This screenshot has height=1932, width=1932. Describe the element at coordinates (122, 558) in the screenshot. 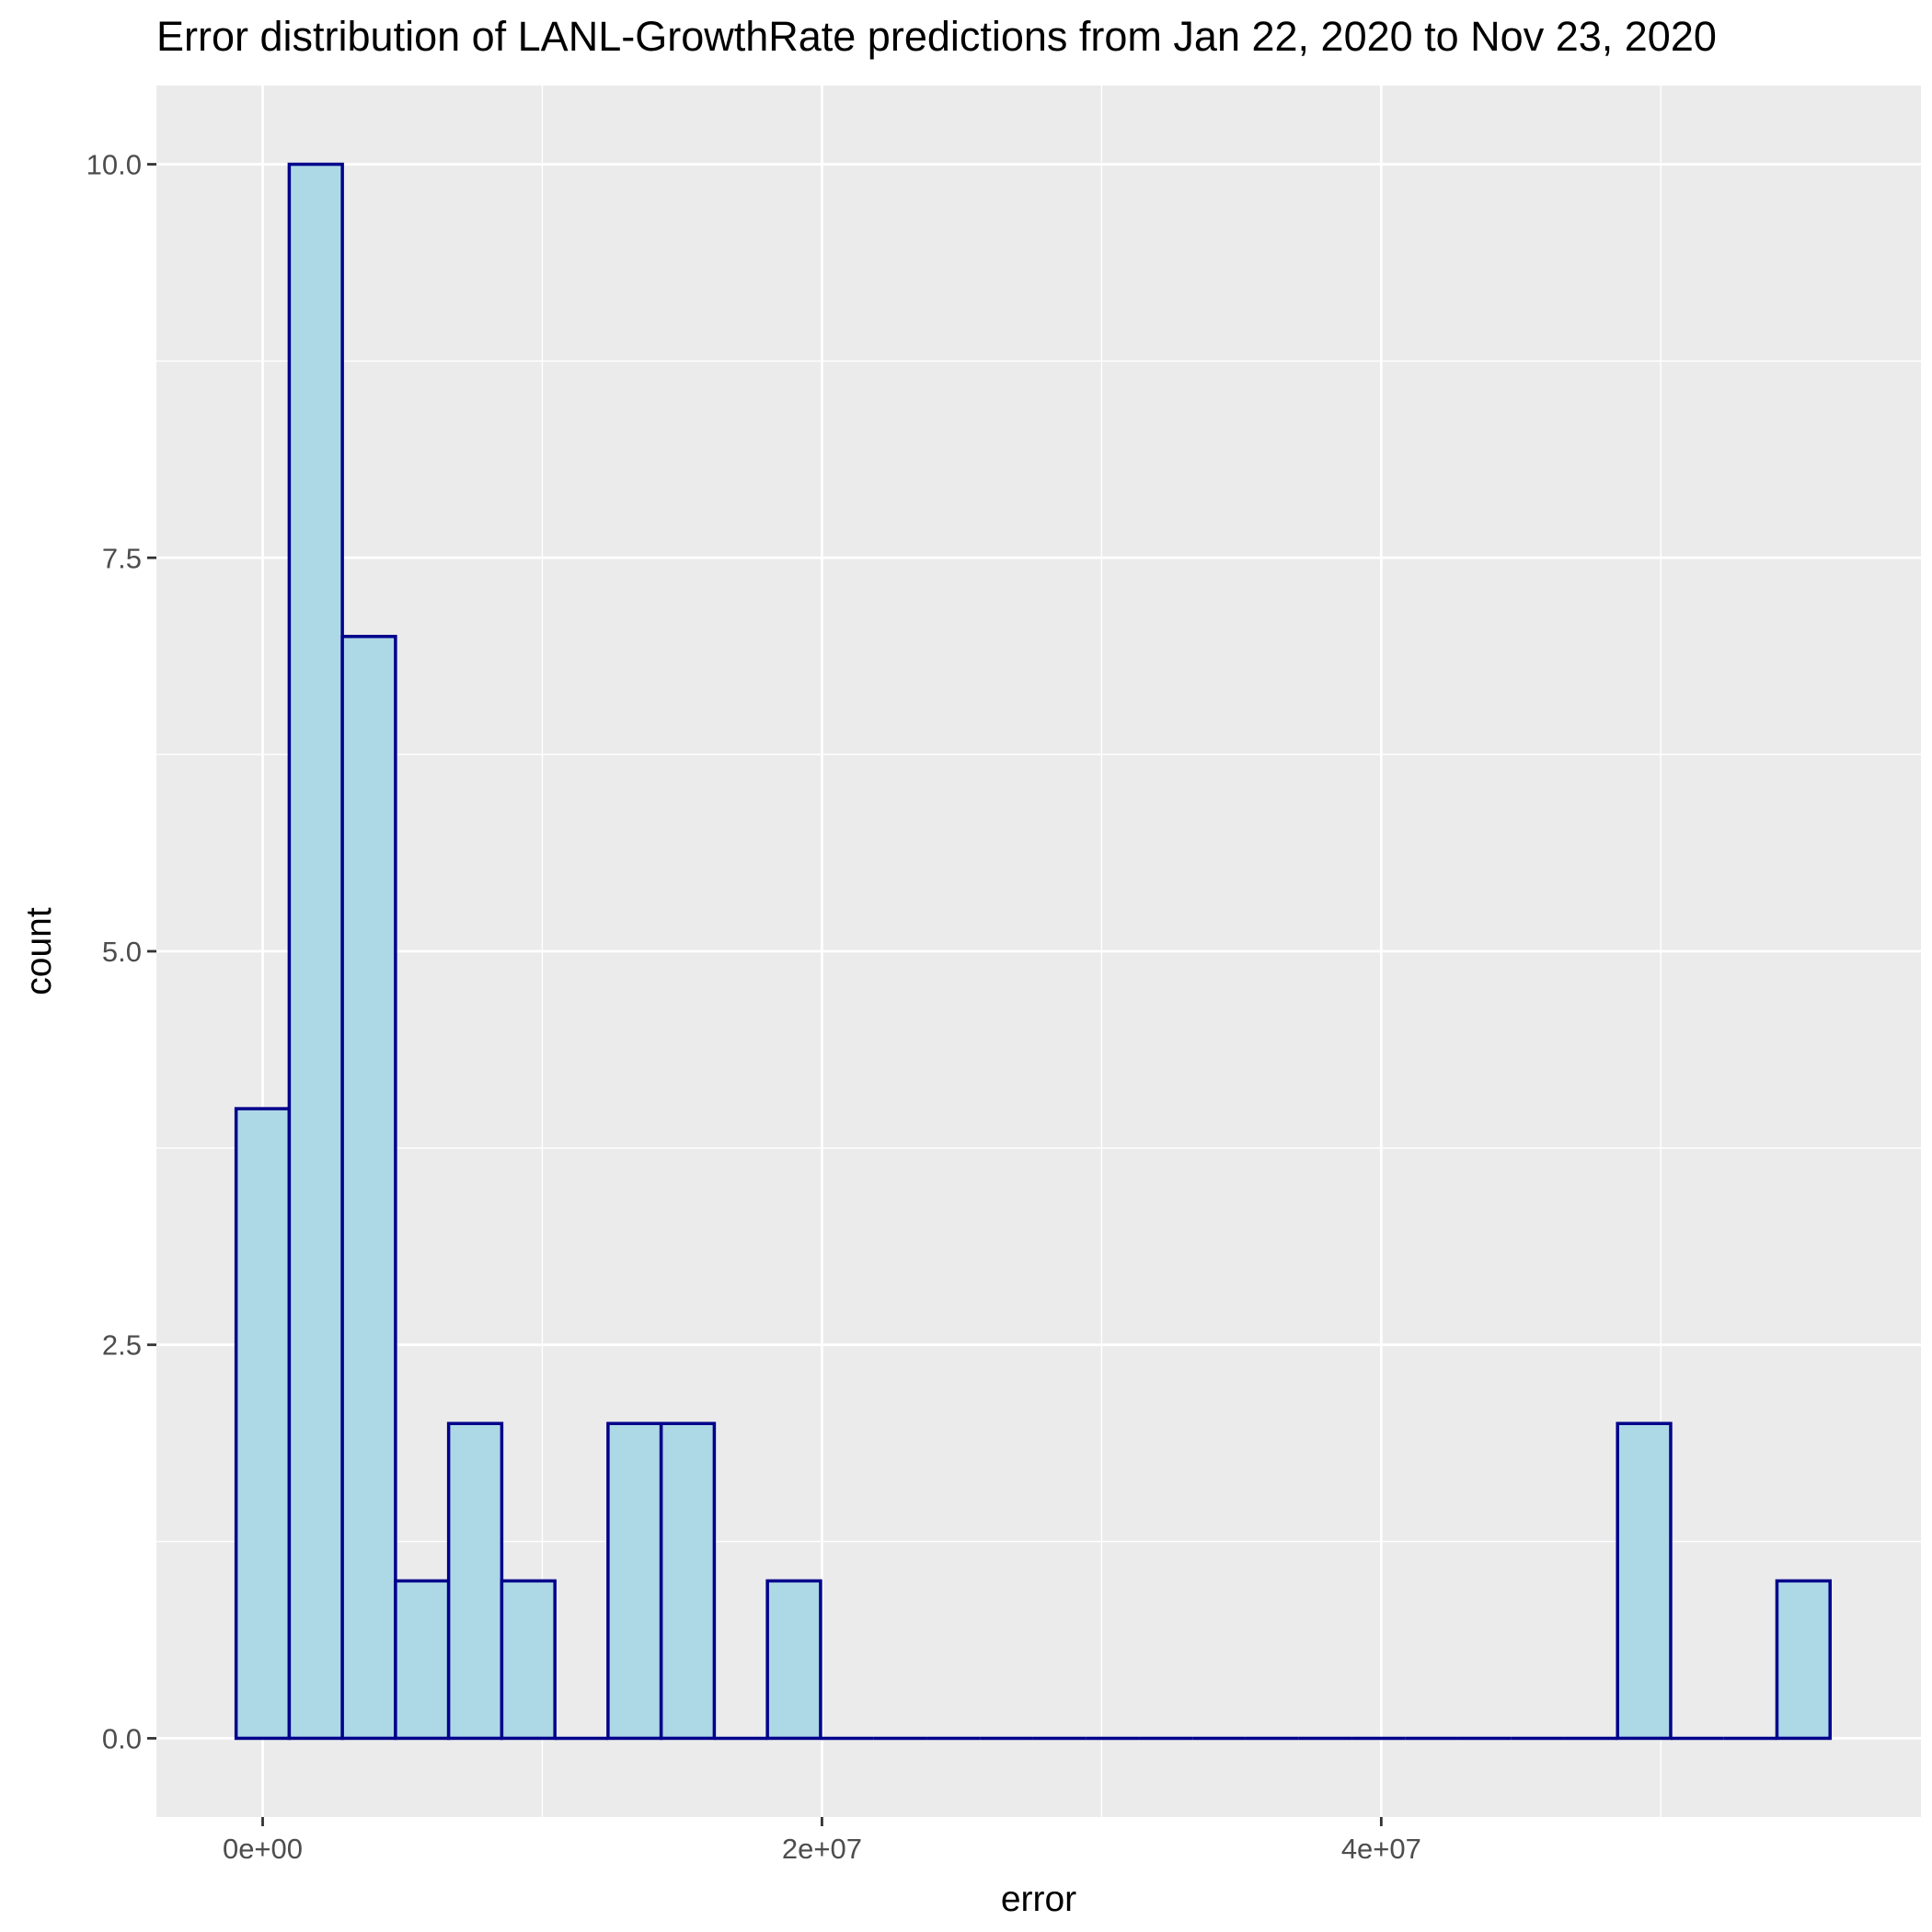

I see `y-tick-label: 7.5` at that location.